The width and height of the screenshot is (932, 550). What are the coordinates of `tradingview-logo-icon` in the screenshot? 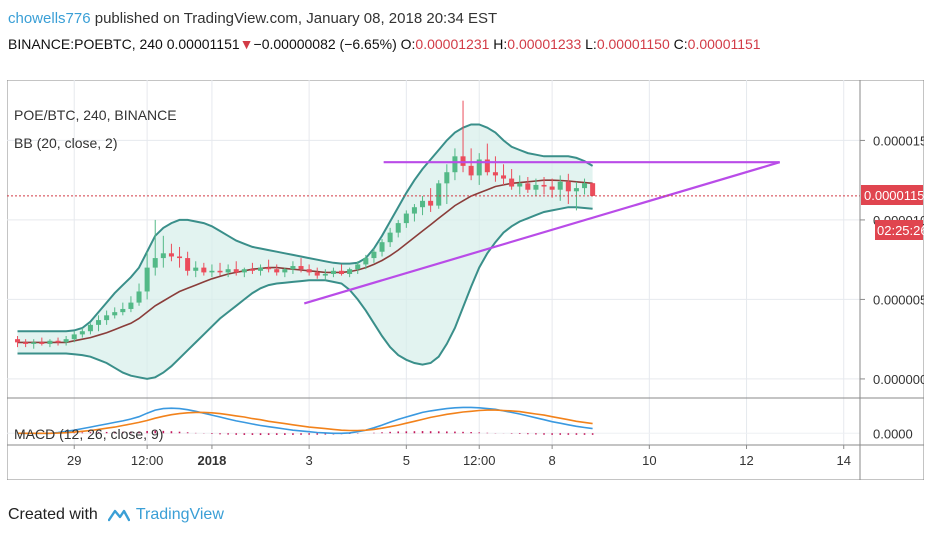 It's located at (118, 515).